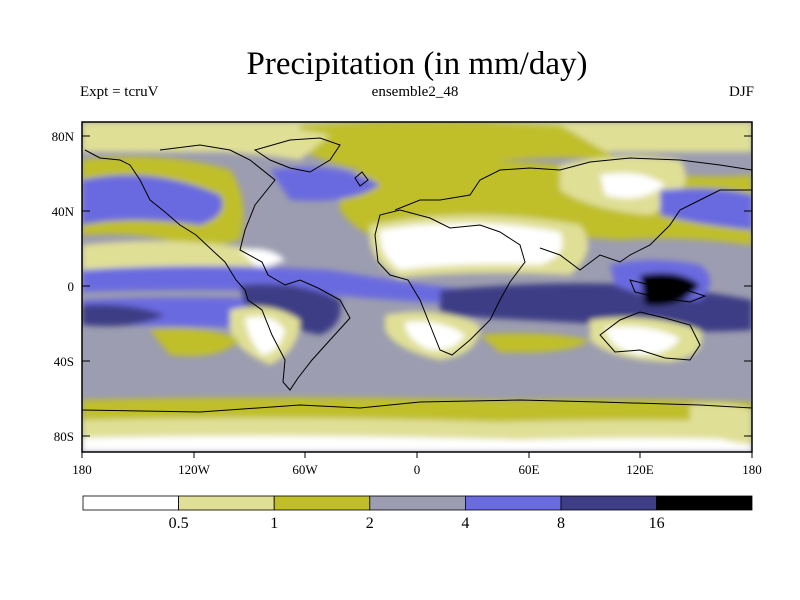 Image resolution: width=800 pixels, height=600 pixels. I want to click on legend-label-8: 8, so click(561, 523).